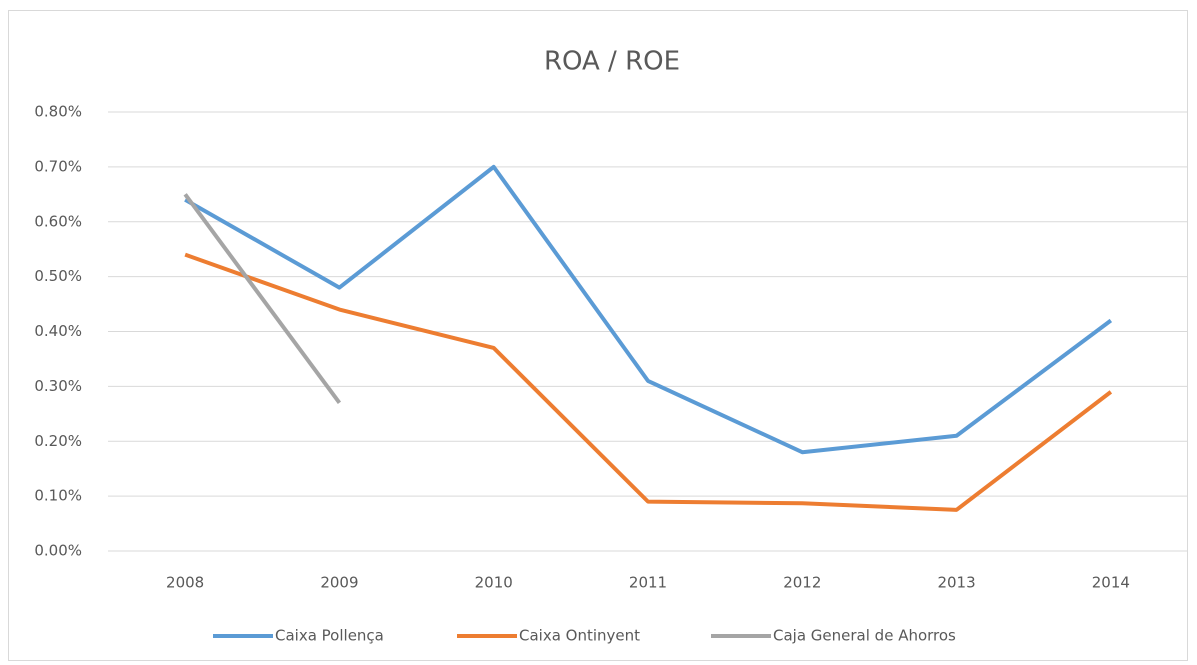 Image resolution: width=1197 pixels, height=665 pixels. What do you see at coordinates (58, 551) in the screenshot?
I see `y-tick-label: 0.00%` at bounding box center [58, 551].